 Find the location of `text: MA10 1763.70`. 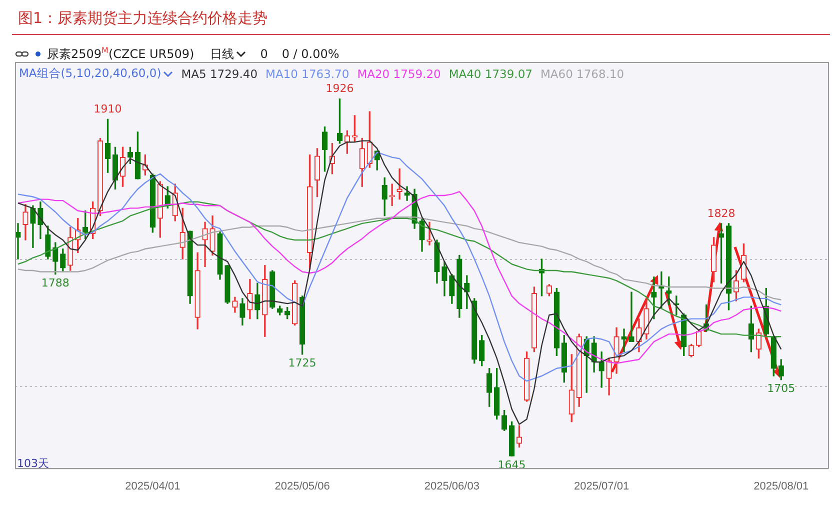

text: MA10 1763.70 is located at coordinates (308, 73).